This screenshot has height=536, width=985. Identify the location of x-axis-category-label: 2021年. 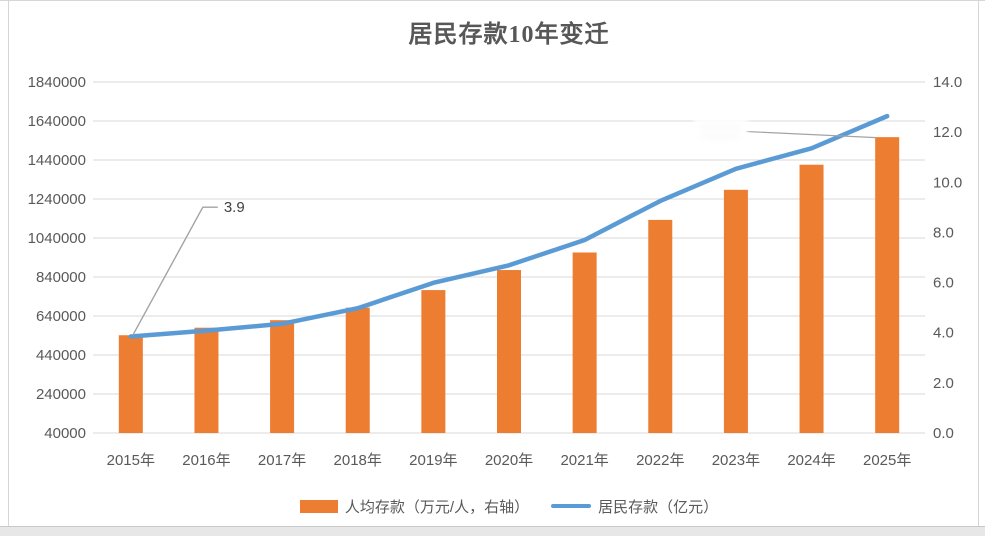
(584, 460).